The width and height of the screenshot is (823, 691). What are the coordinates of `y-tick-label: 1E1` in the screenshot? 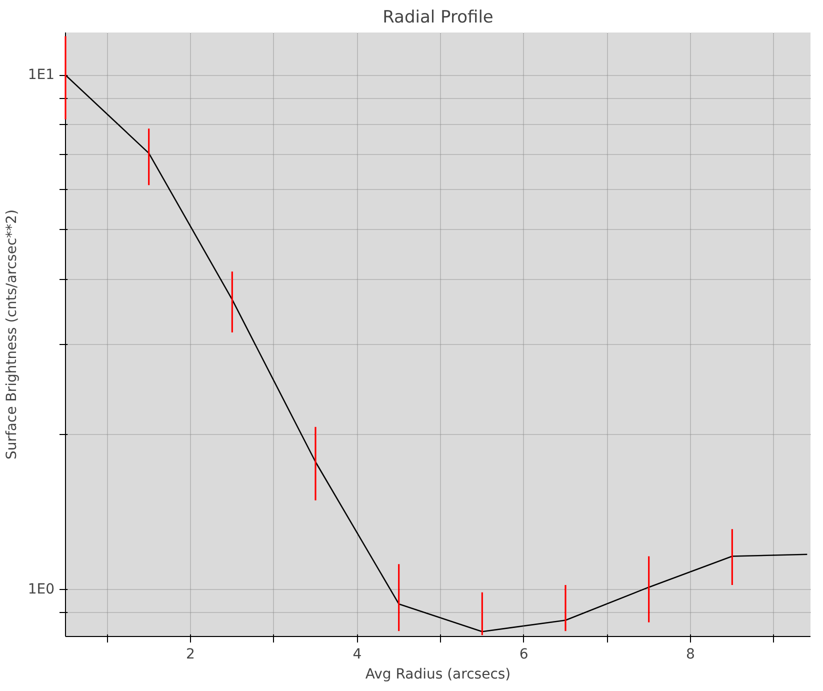 It's located at (41, 75).